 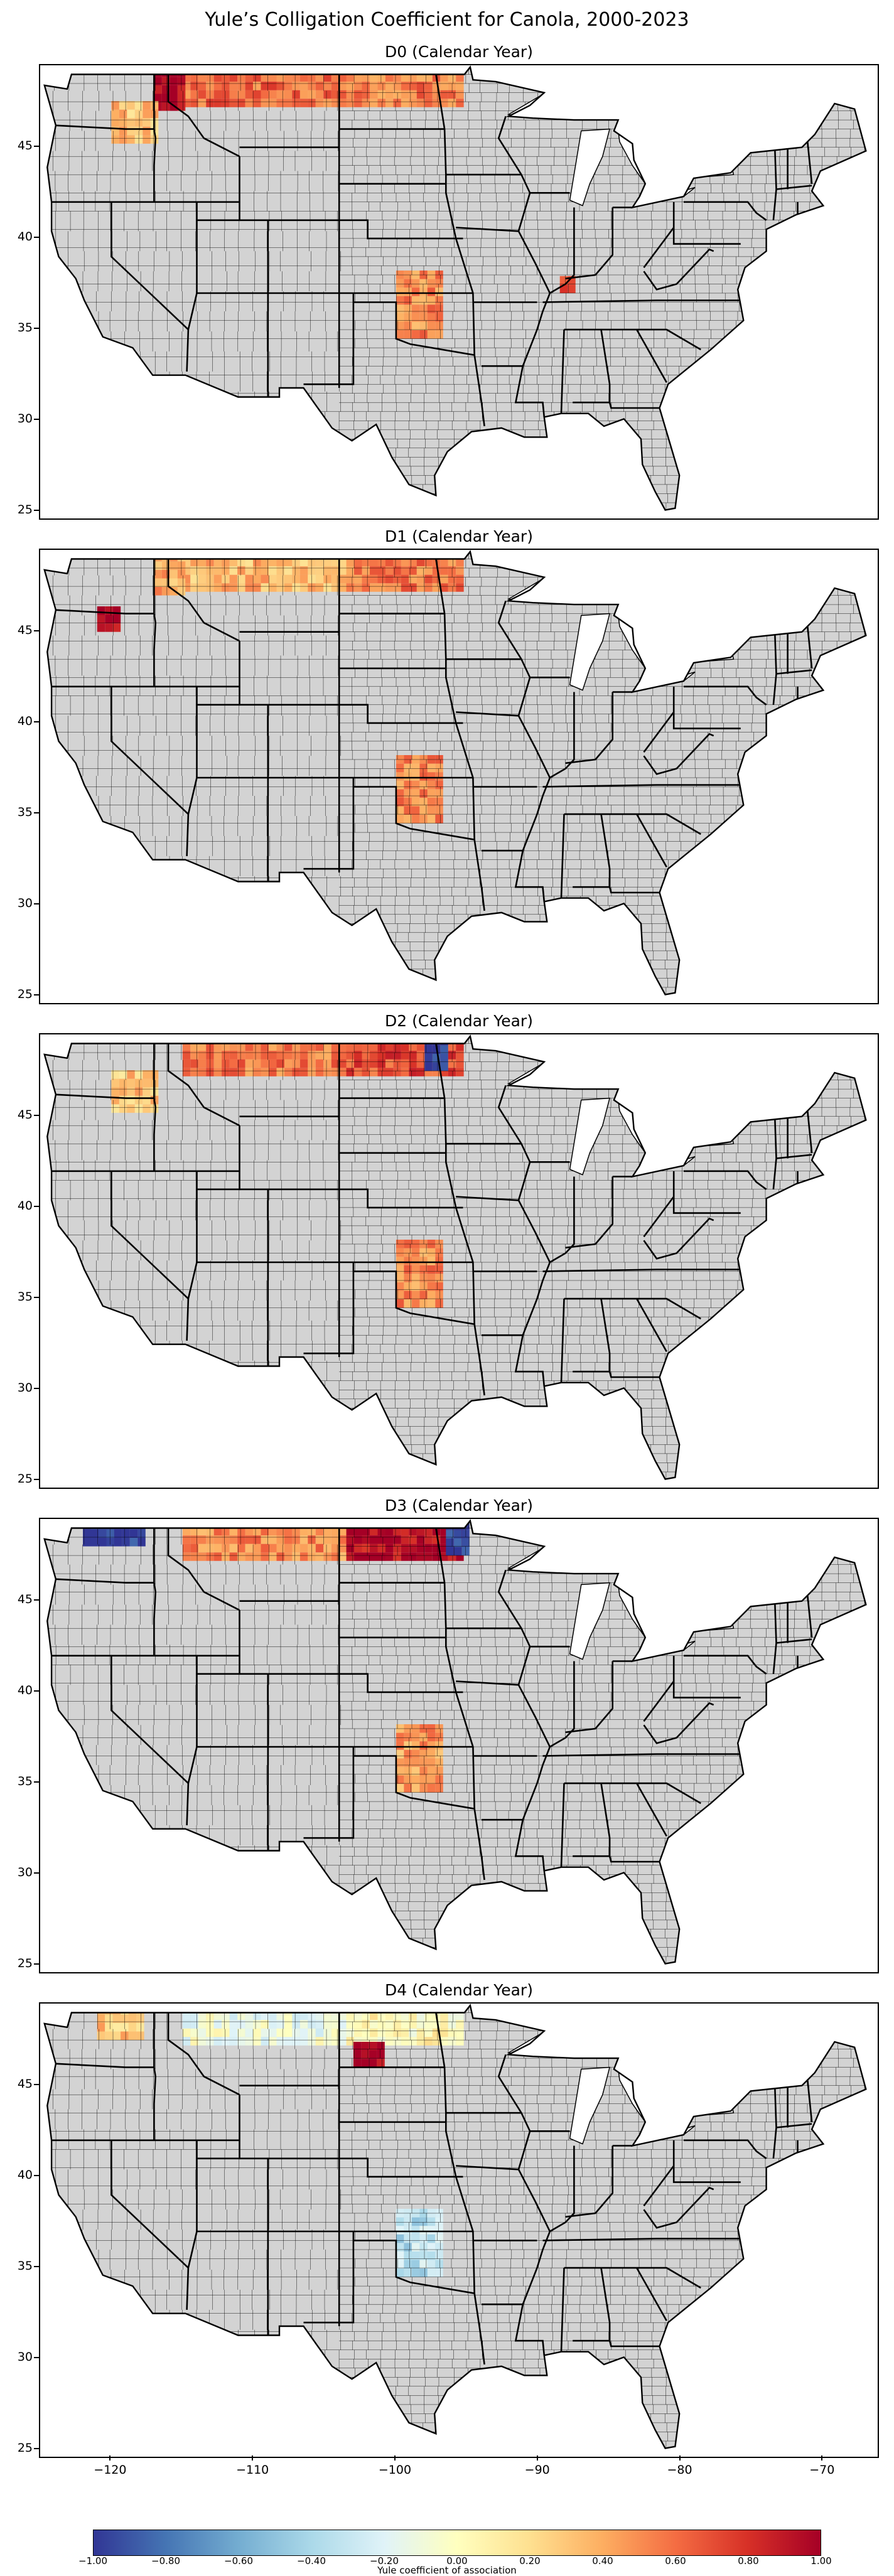 I want to click on y-tick-label: 25, so click(x=25, y=2448).